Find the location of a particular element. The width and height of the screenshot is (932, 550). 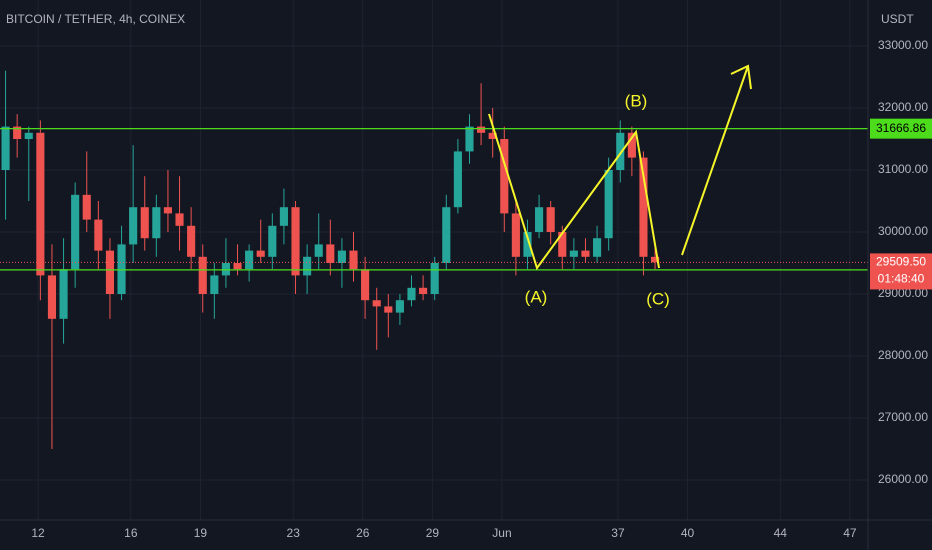

x-tick-label: 23 is located at coordinates (294, 533).